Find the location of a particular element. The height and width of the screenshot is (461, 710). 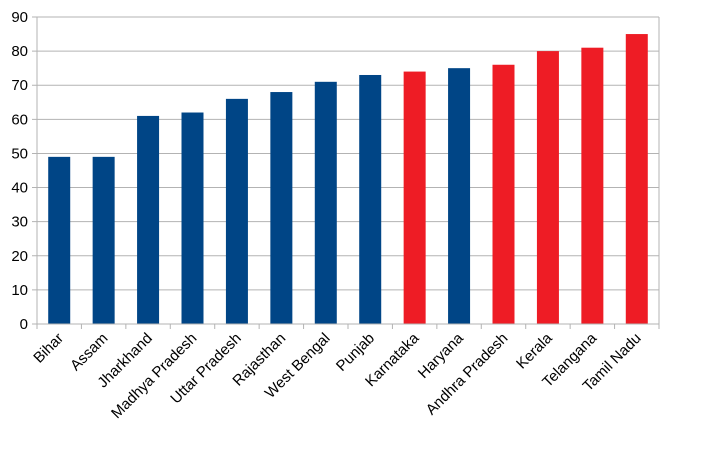

bar-madhya-pradesh is located at coordinates (192, 218).